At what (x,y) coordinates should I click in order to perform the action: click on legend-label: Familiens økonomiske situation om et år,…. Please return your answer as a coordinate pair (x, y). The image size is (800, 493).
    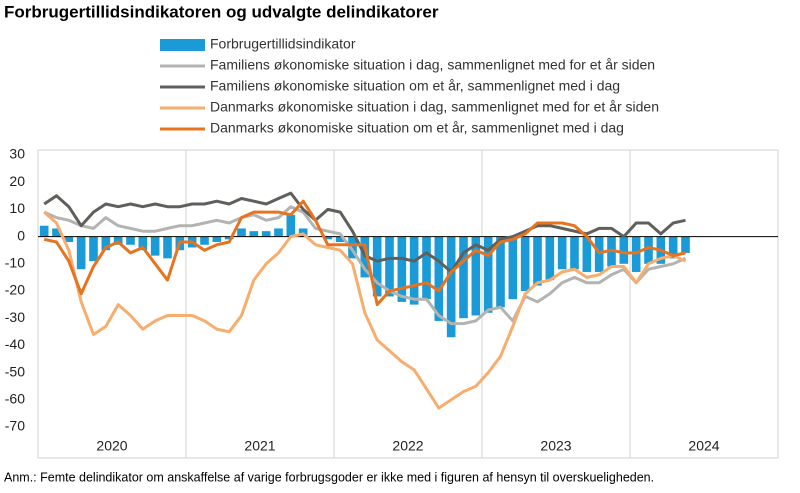
    Looking at the image, I should click on (415, 86).